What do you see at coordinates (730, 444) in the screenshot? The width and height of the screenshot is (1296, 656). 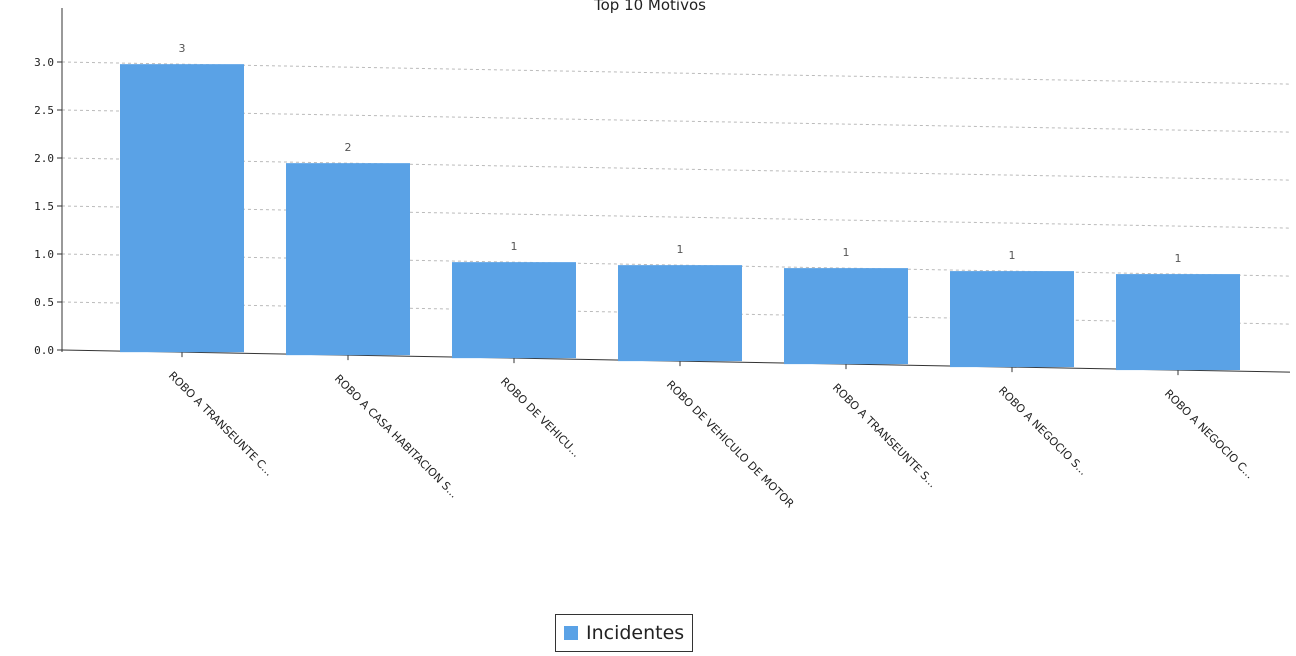 I see `category-label: ROBO DE VEHICULO DE MOTOR` at bounding box center [730, 444].